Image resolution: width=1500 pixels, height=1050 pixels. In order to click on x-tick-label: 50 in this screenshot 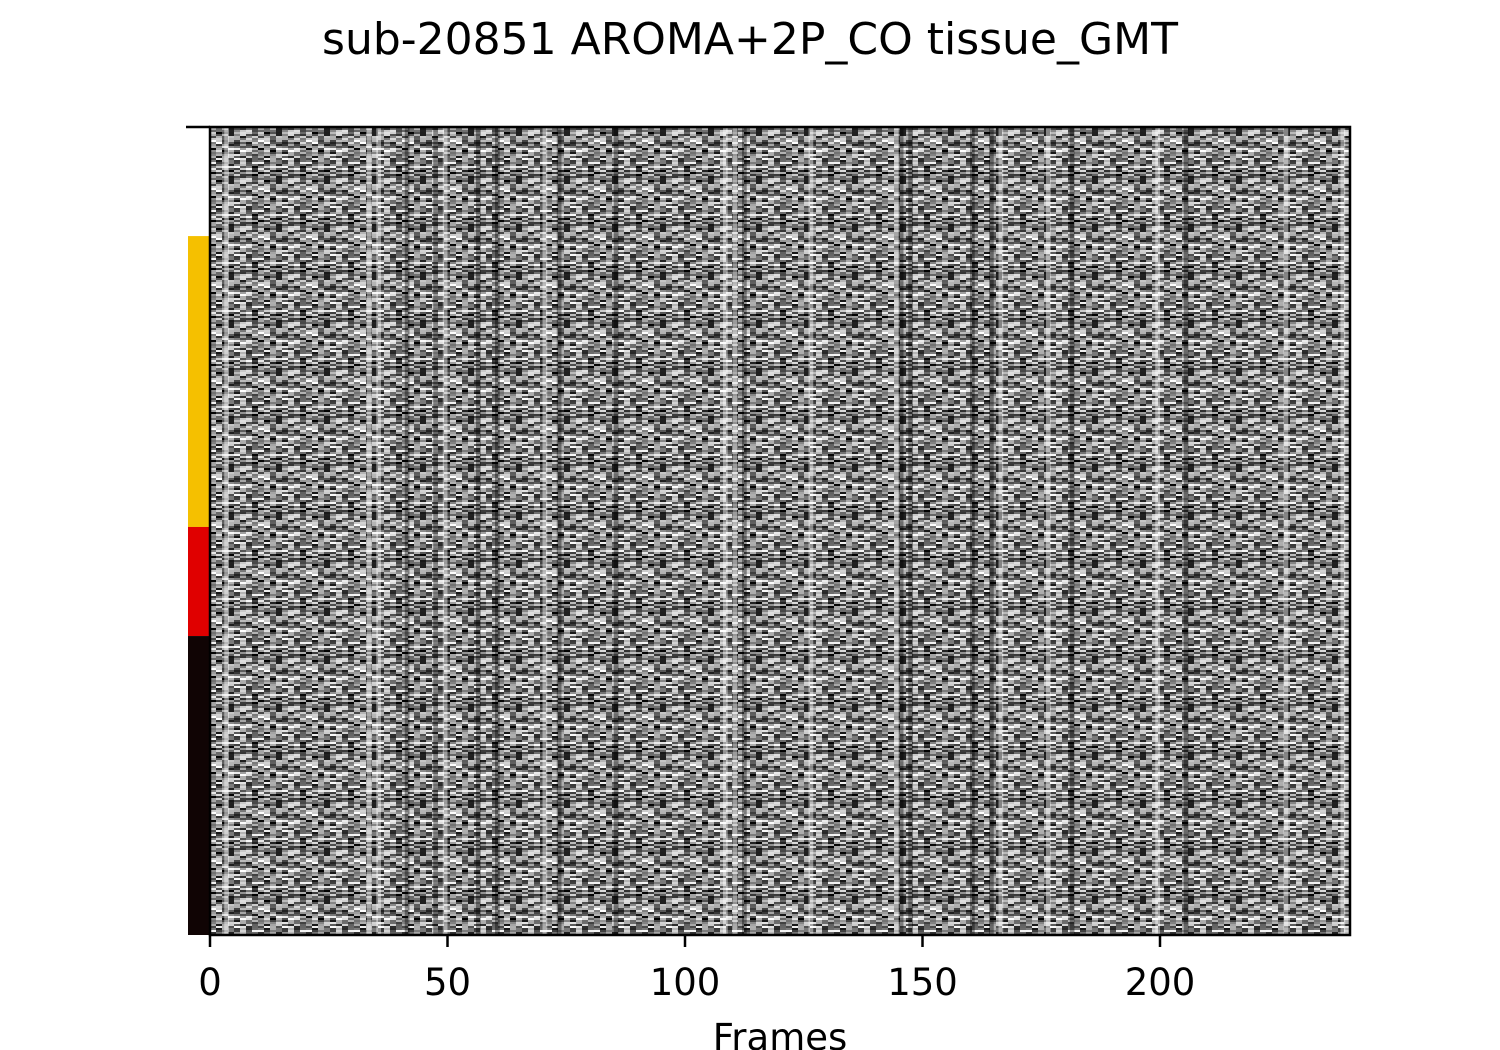, I will do `click(447, 982)`.